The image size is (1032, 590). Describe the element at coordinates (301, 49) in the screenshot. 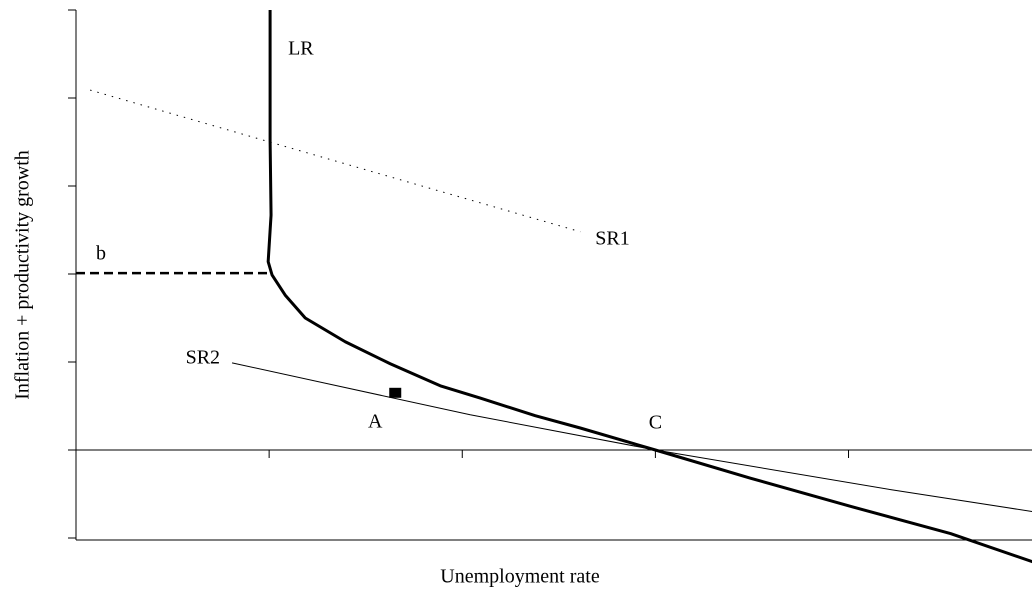

I see `series-label: LR` at that location.